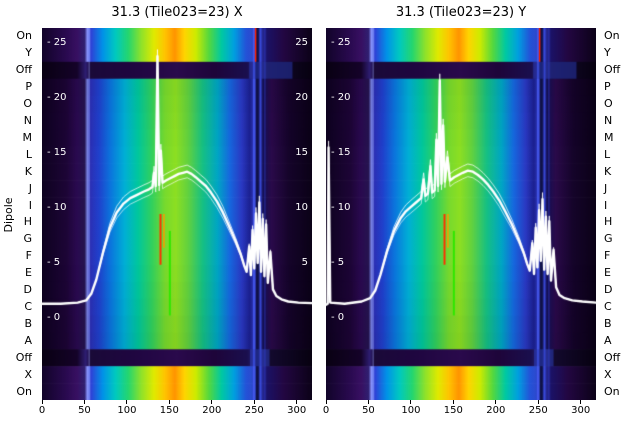  I want to click on x-tick-label-0-5: 250, so click(254, 410).